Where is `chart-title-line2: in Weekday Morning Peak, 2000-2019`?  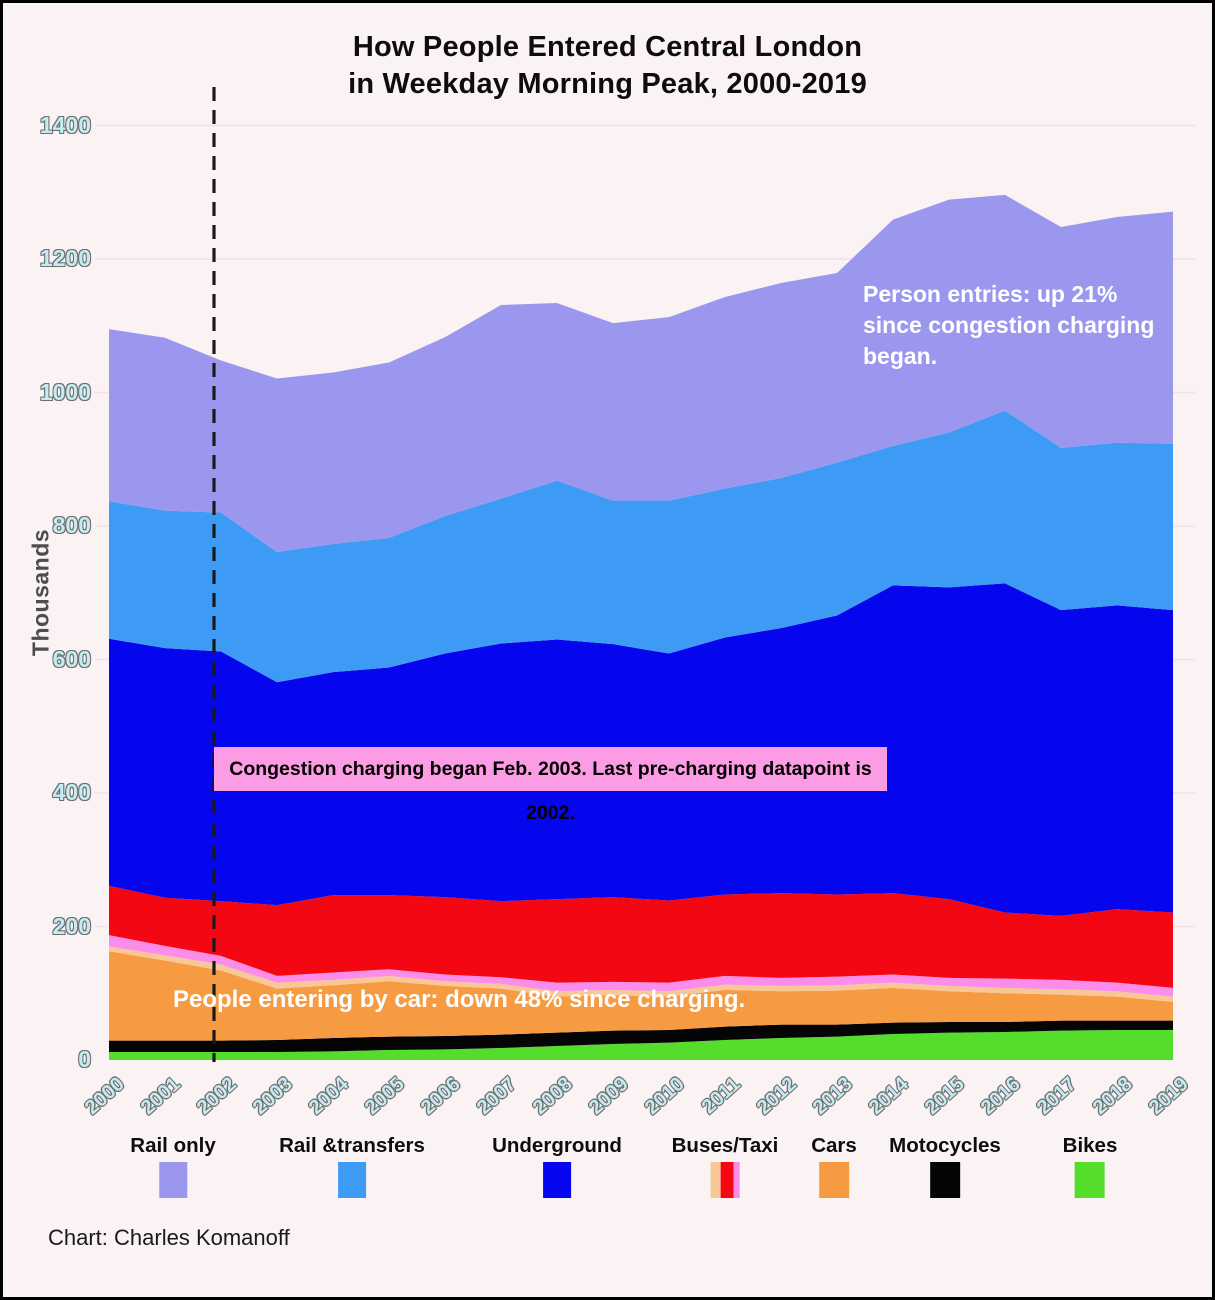
chart-title-line2: in Weekday Morning Peak, 2000-2019 is located at coordinates (607, 84).